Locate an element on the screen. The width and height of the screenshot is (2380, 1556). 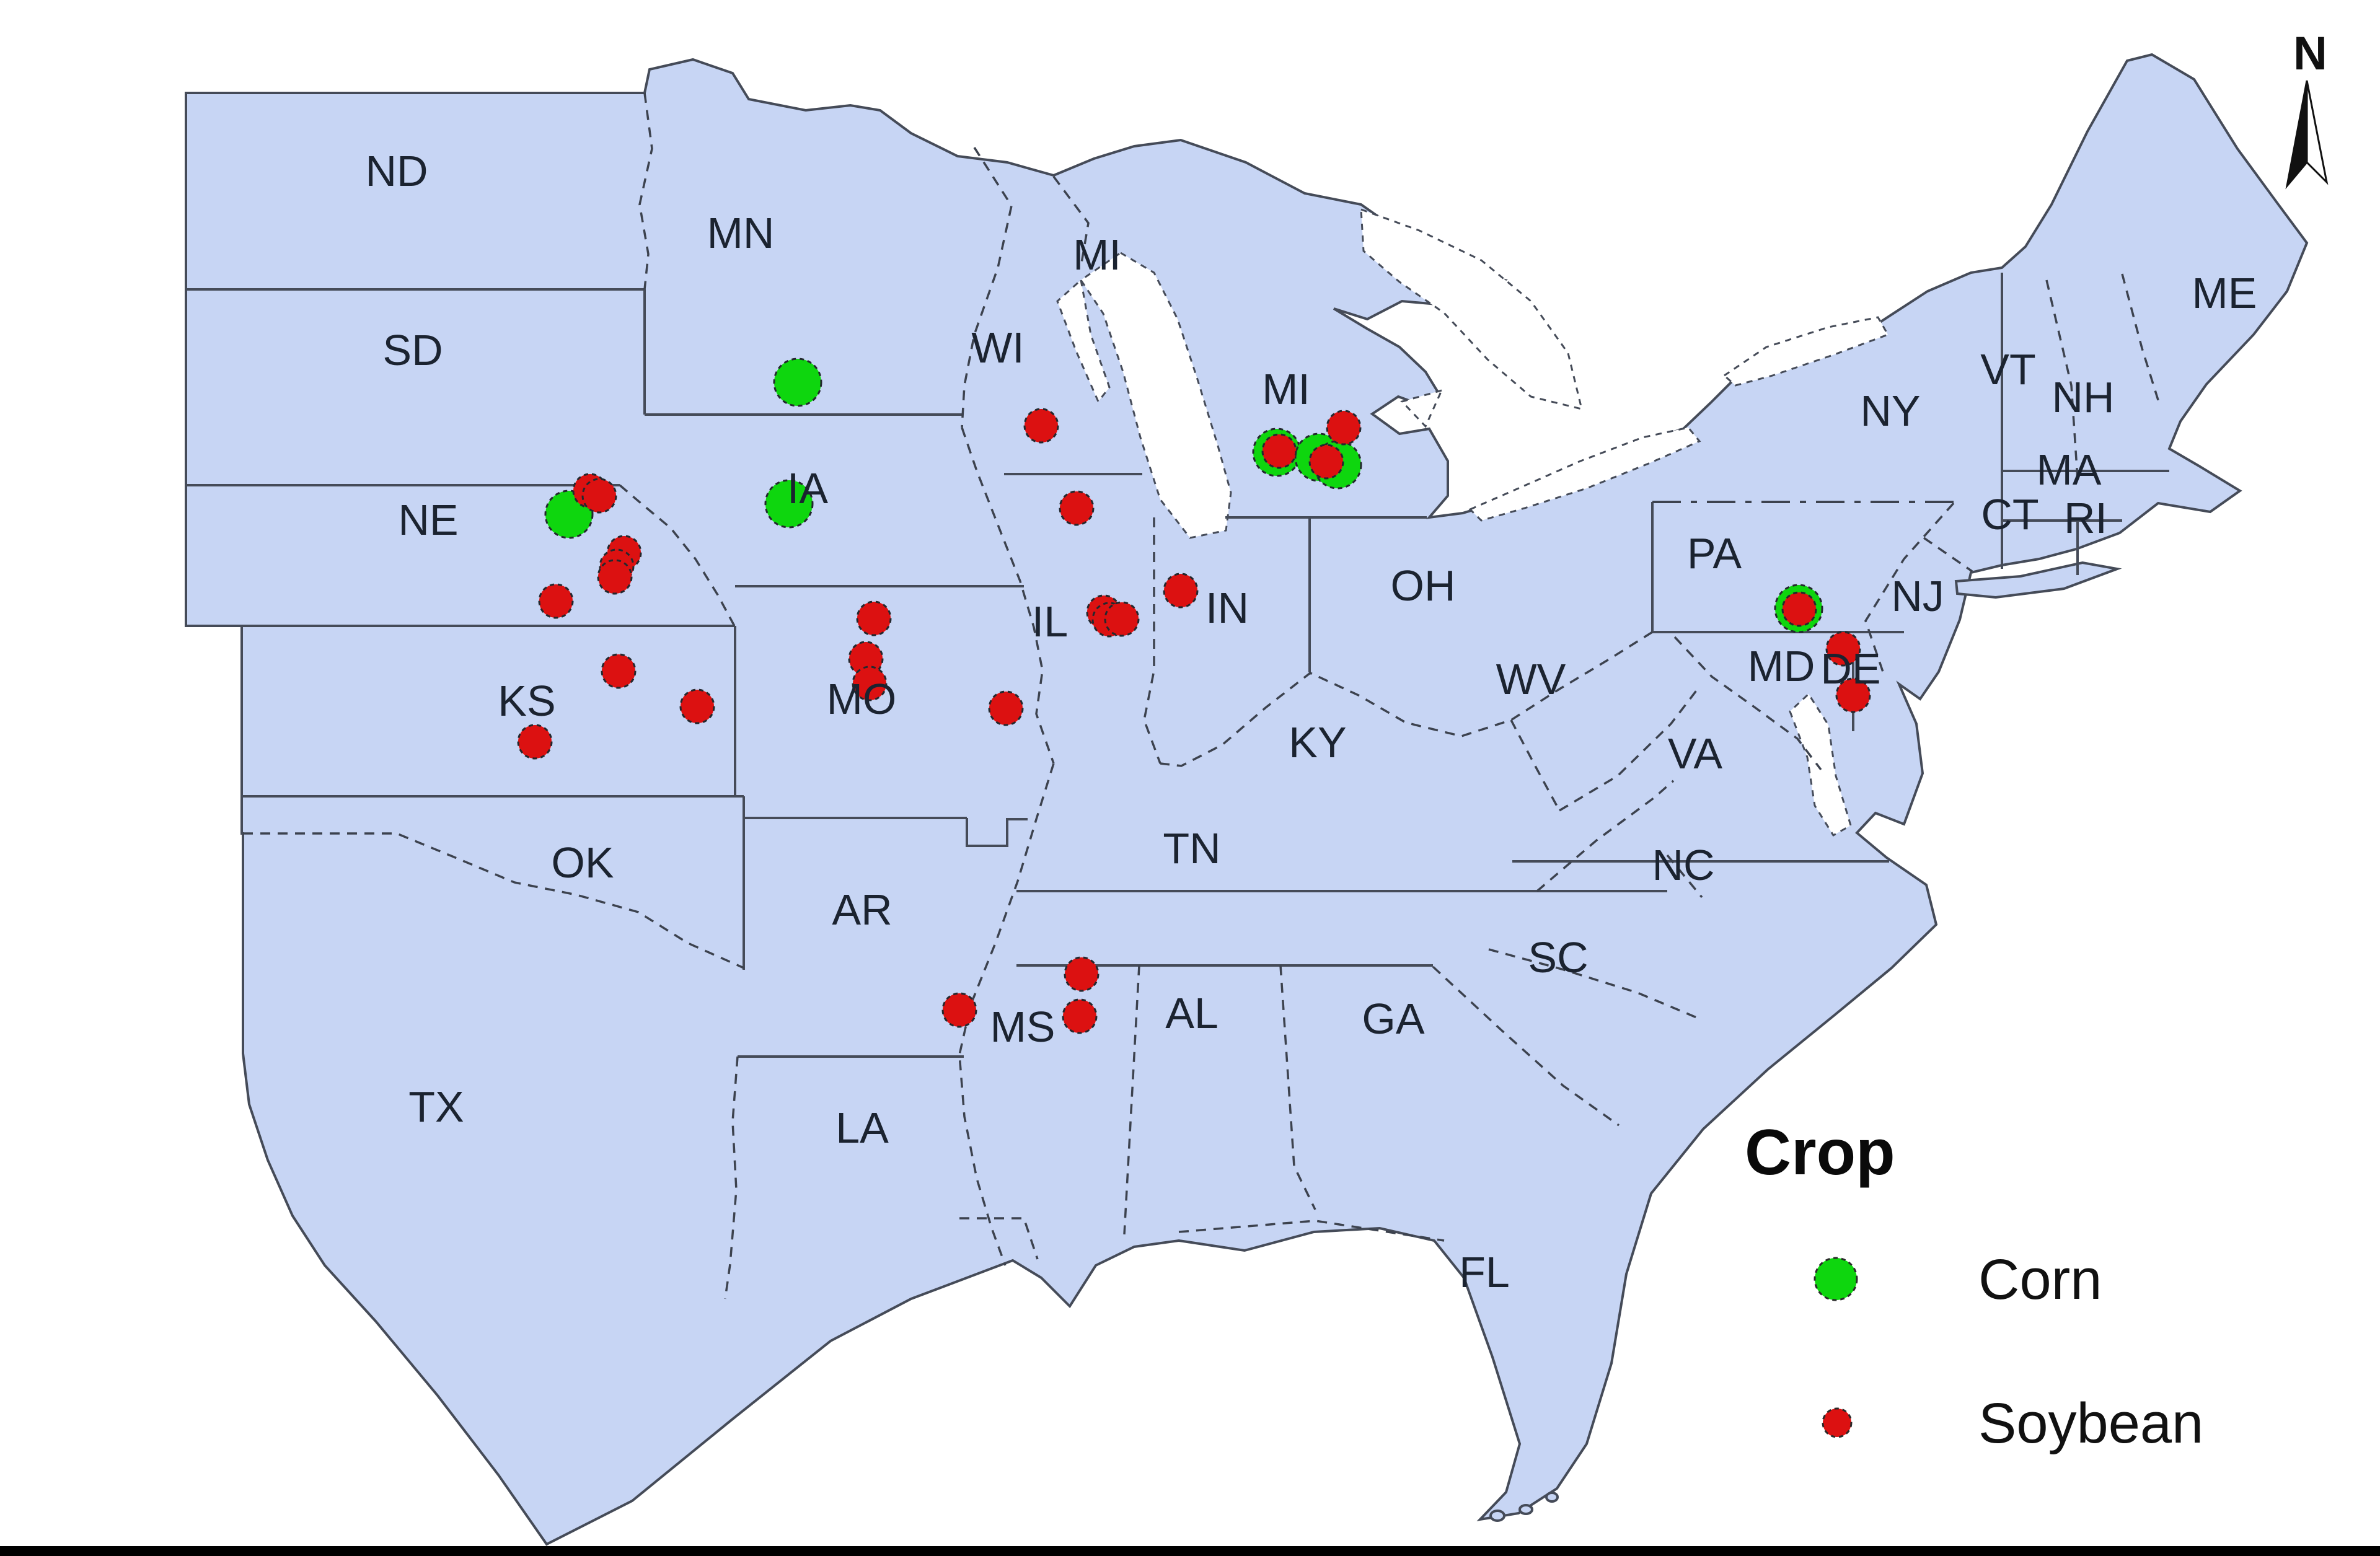
state-label-sc: SC is located at coordinates (1558, 957).